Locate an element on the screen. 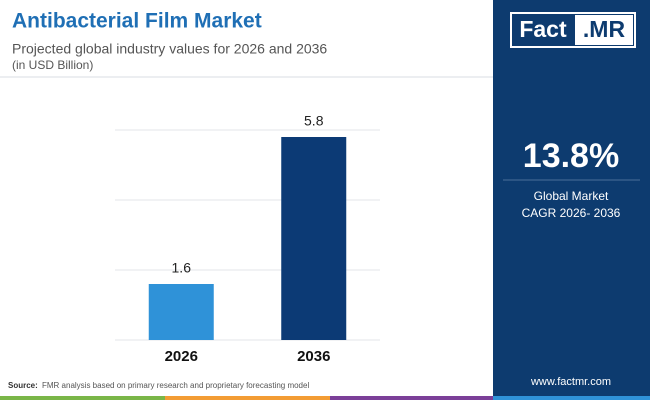 This screenshot has width=650, height=400. brand-right: .MR is located at coordinates (604, 29).